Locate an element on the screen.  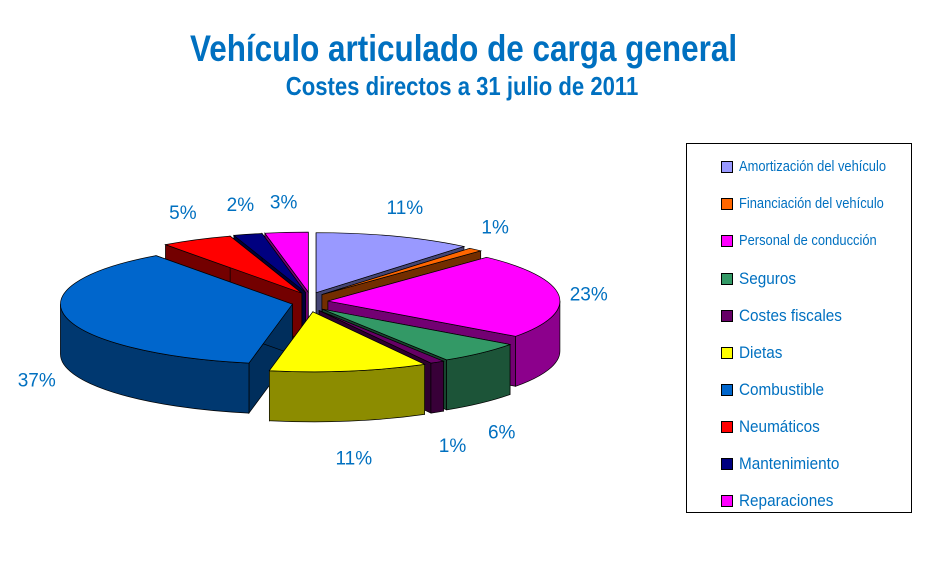
legend-label: Neumáticos is located at coordinates (779, 426).